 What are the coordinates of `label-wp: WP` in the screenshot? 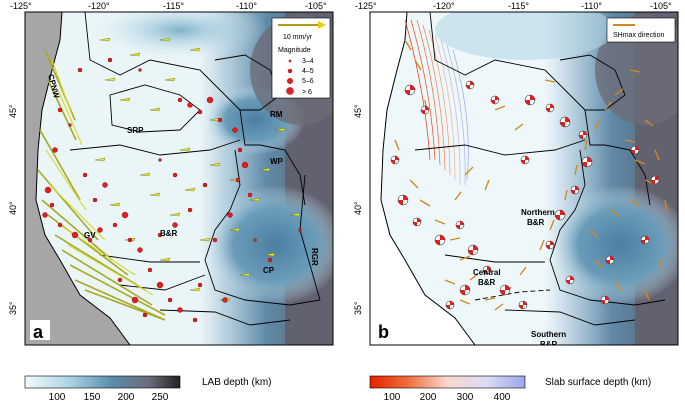 It's located at (277, 161).